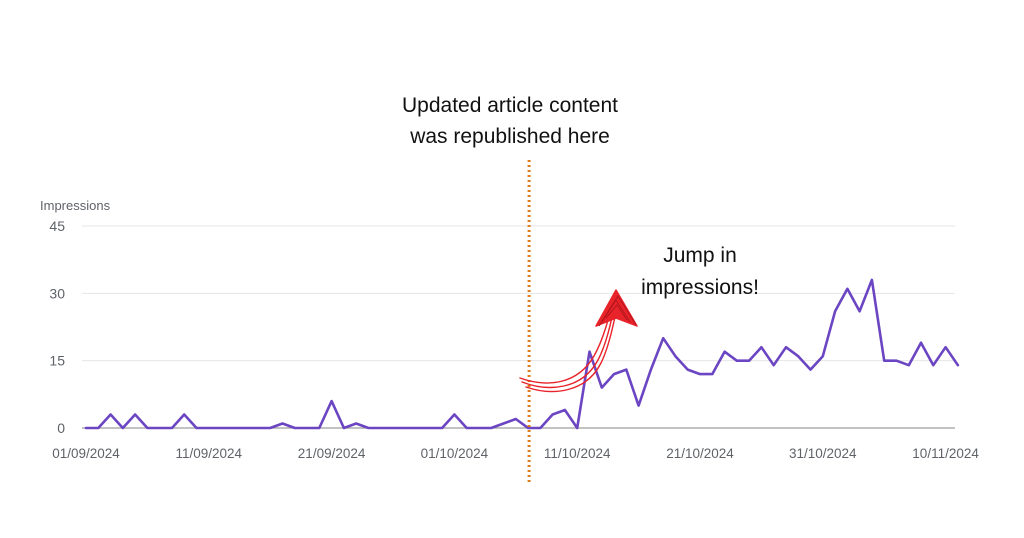 This screenshot has height=538, width=1024. I want to click on republish-annotation-line-2: was republished here, so click(510, 136).